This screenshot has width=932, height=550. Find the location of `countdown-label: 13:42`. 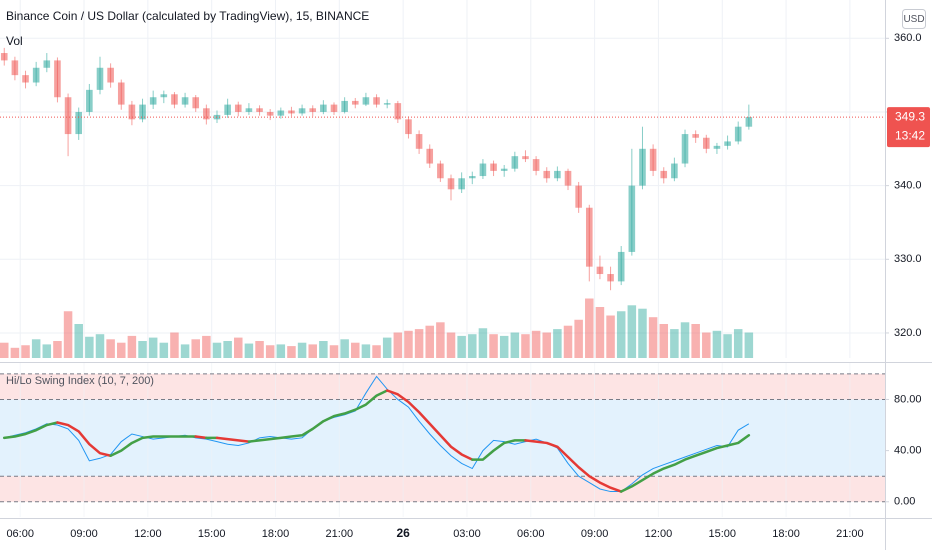

countdown-label: 13:42 is located at coordinates (910, 135).